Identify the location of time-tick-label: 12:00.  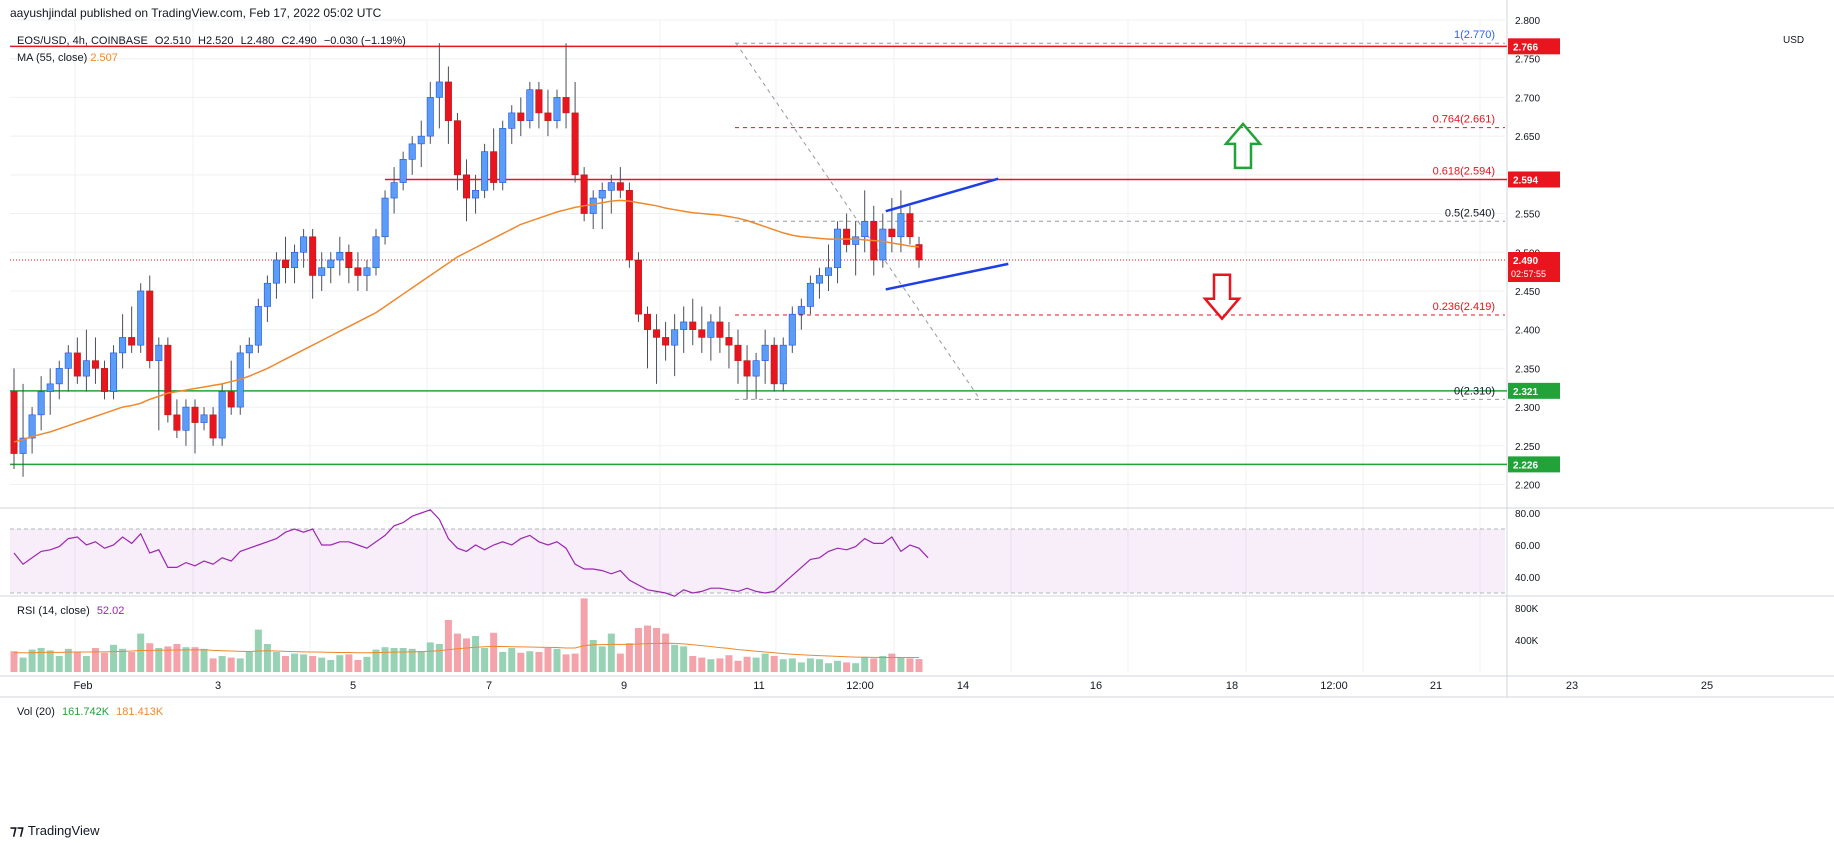
(860, 686).